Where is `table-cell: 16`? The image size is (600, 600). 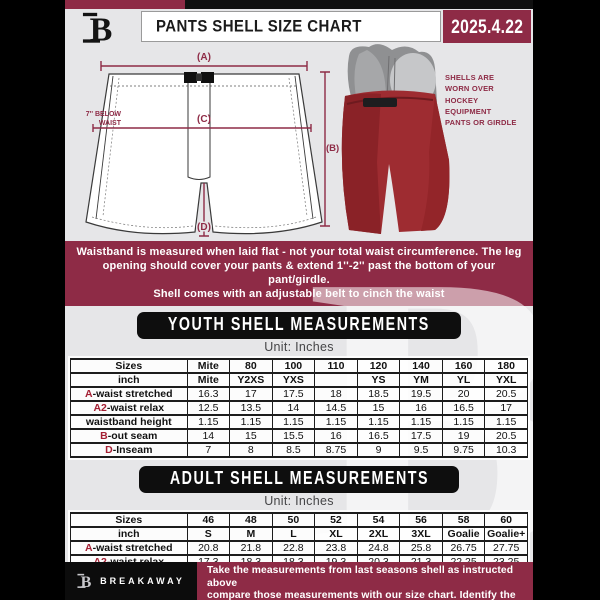 table-cell: 16 is located at coordinates (336, 436).